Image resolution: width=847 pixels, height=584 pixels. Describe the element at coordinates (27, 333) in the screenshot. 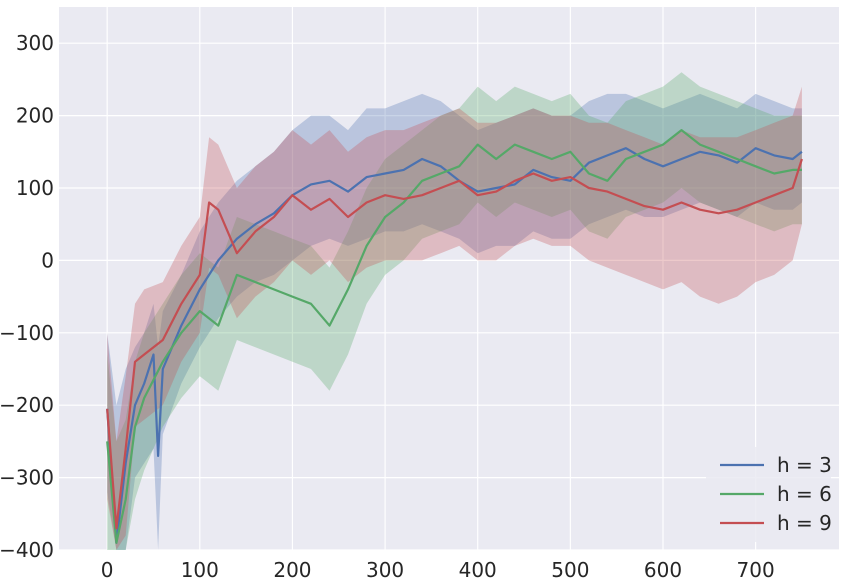

I see `y-tick-label: −100` at that location.